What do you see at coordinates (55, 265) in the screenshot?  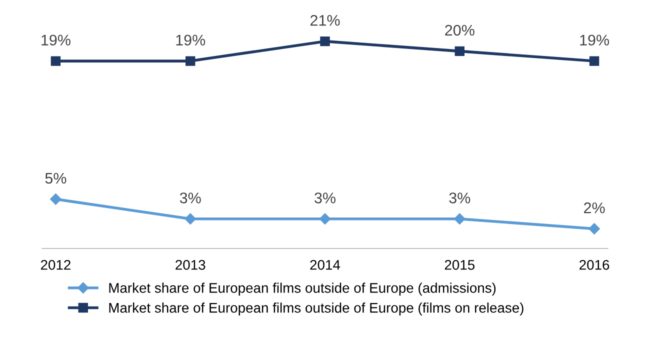 I see `x-tick-label: 2012` at bounding box center [55, 265].